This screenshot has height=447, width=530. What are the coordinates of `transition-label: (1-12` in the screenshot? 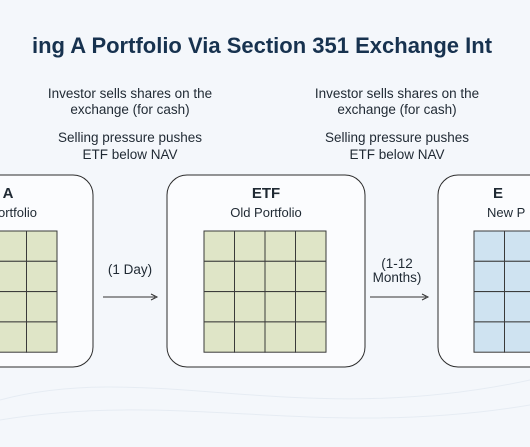 It's located at (397, 263).